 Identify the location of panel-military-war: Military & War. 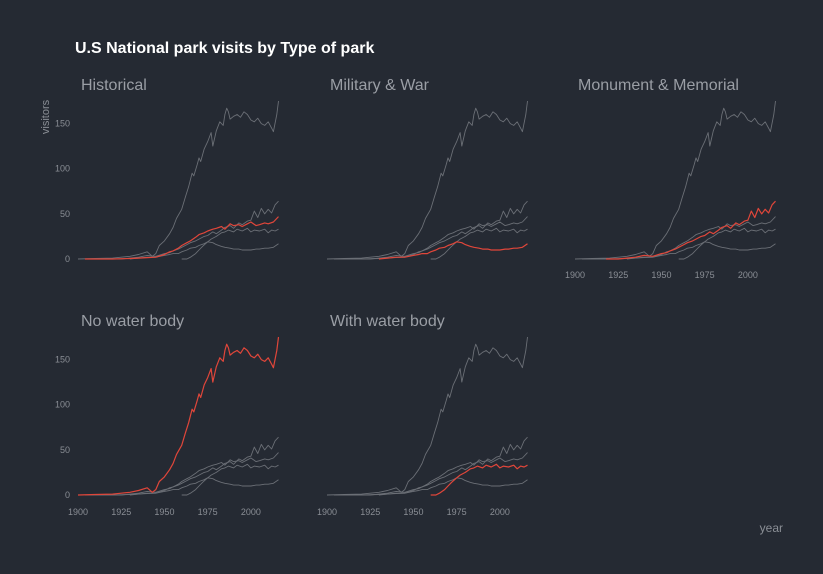
(427, 168).